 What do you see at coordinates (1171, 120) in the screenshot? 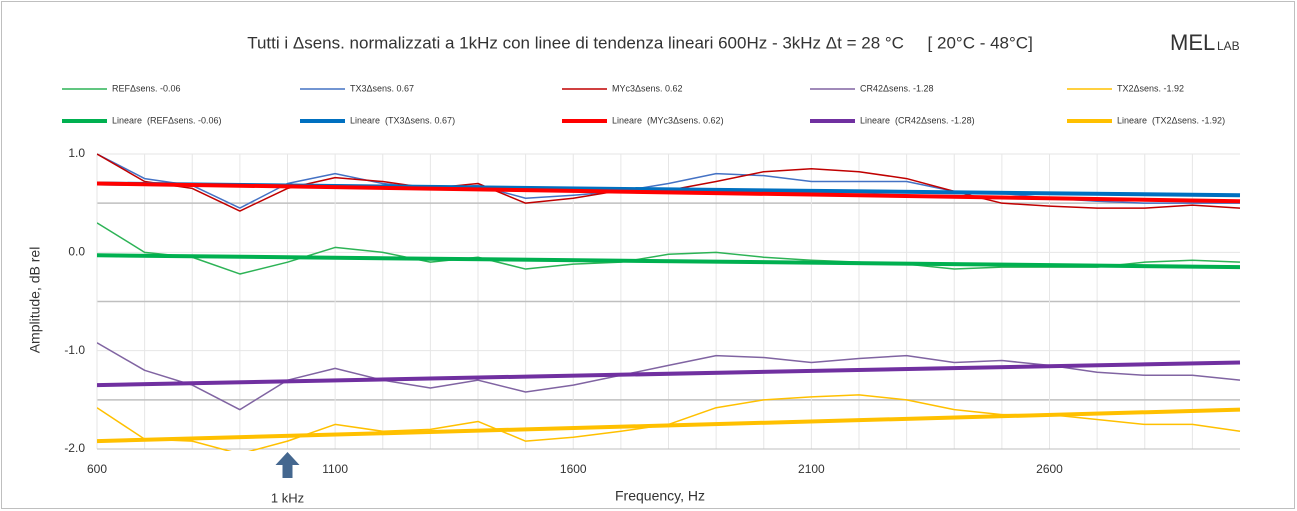
I see `legend-label: Lineare (TX2Δsens. -1.92)` at bounding box center [1171, 120].